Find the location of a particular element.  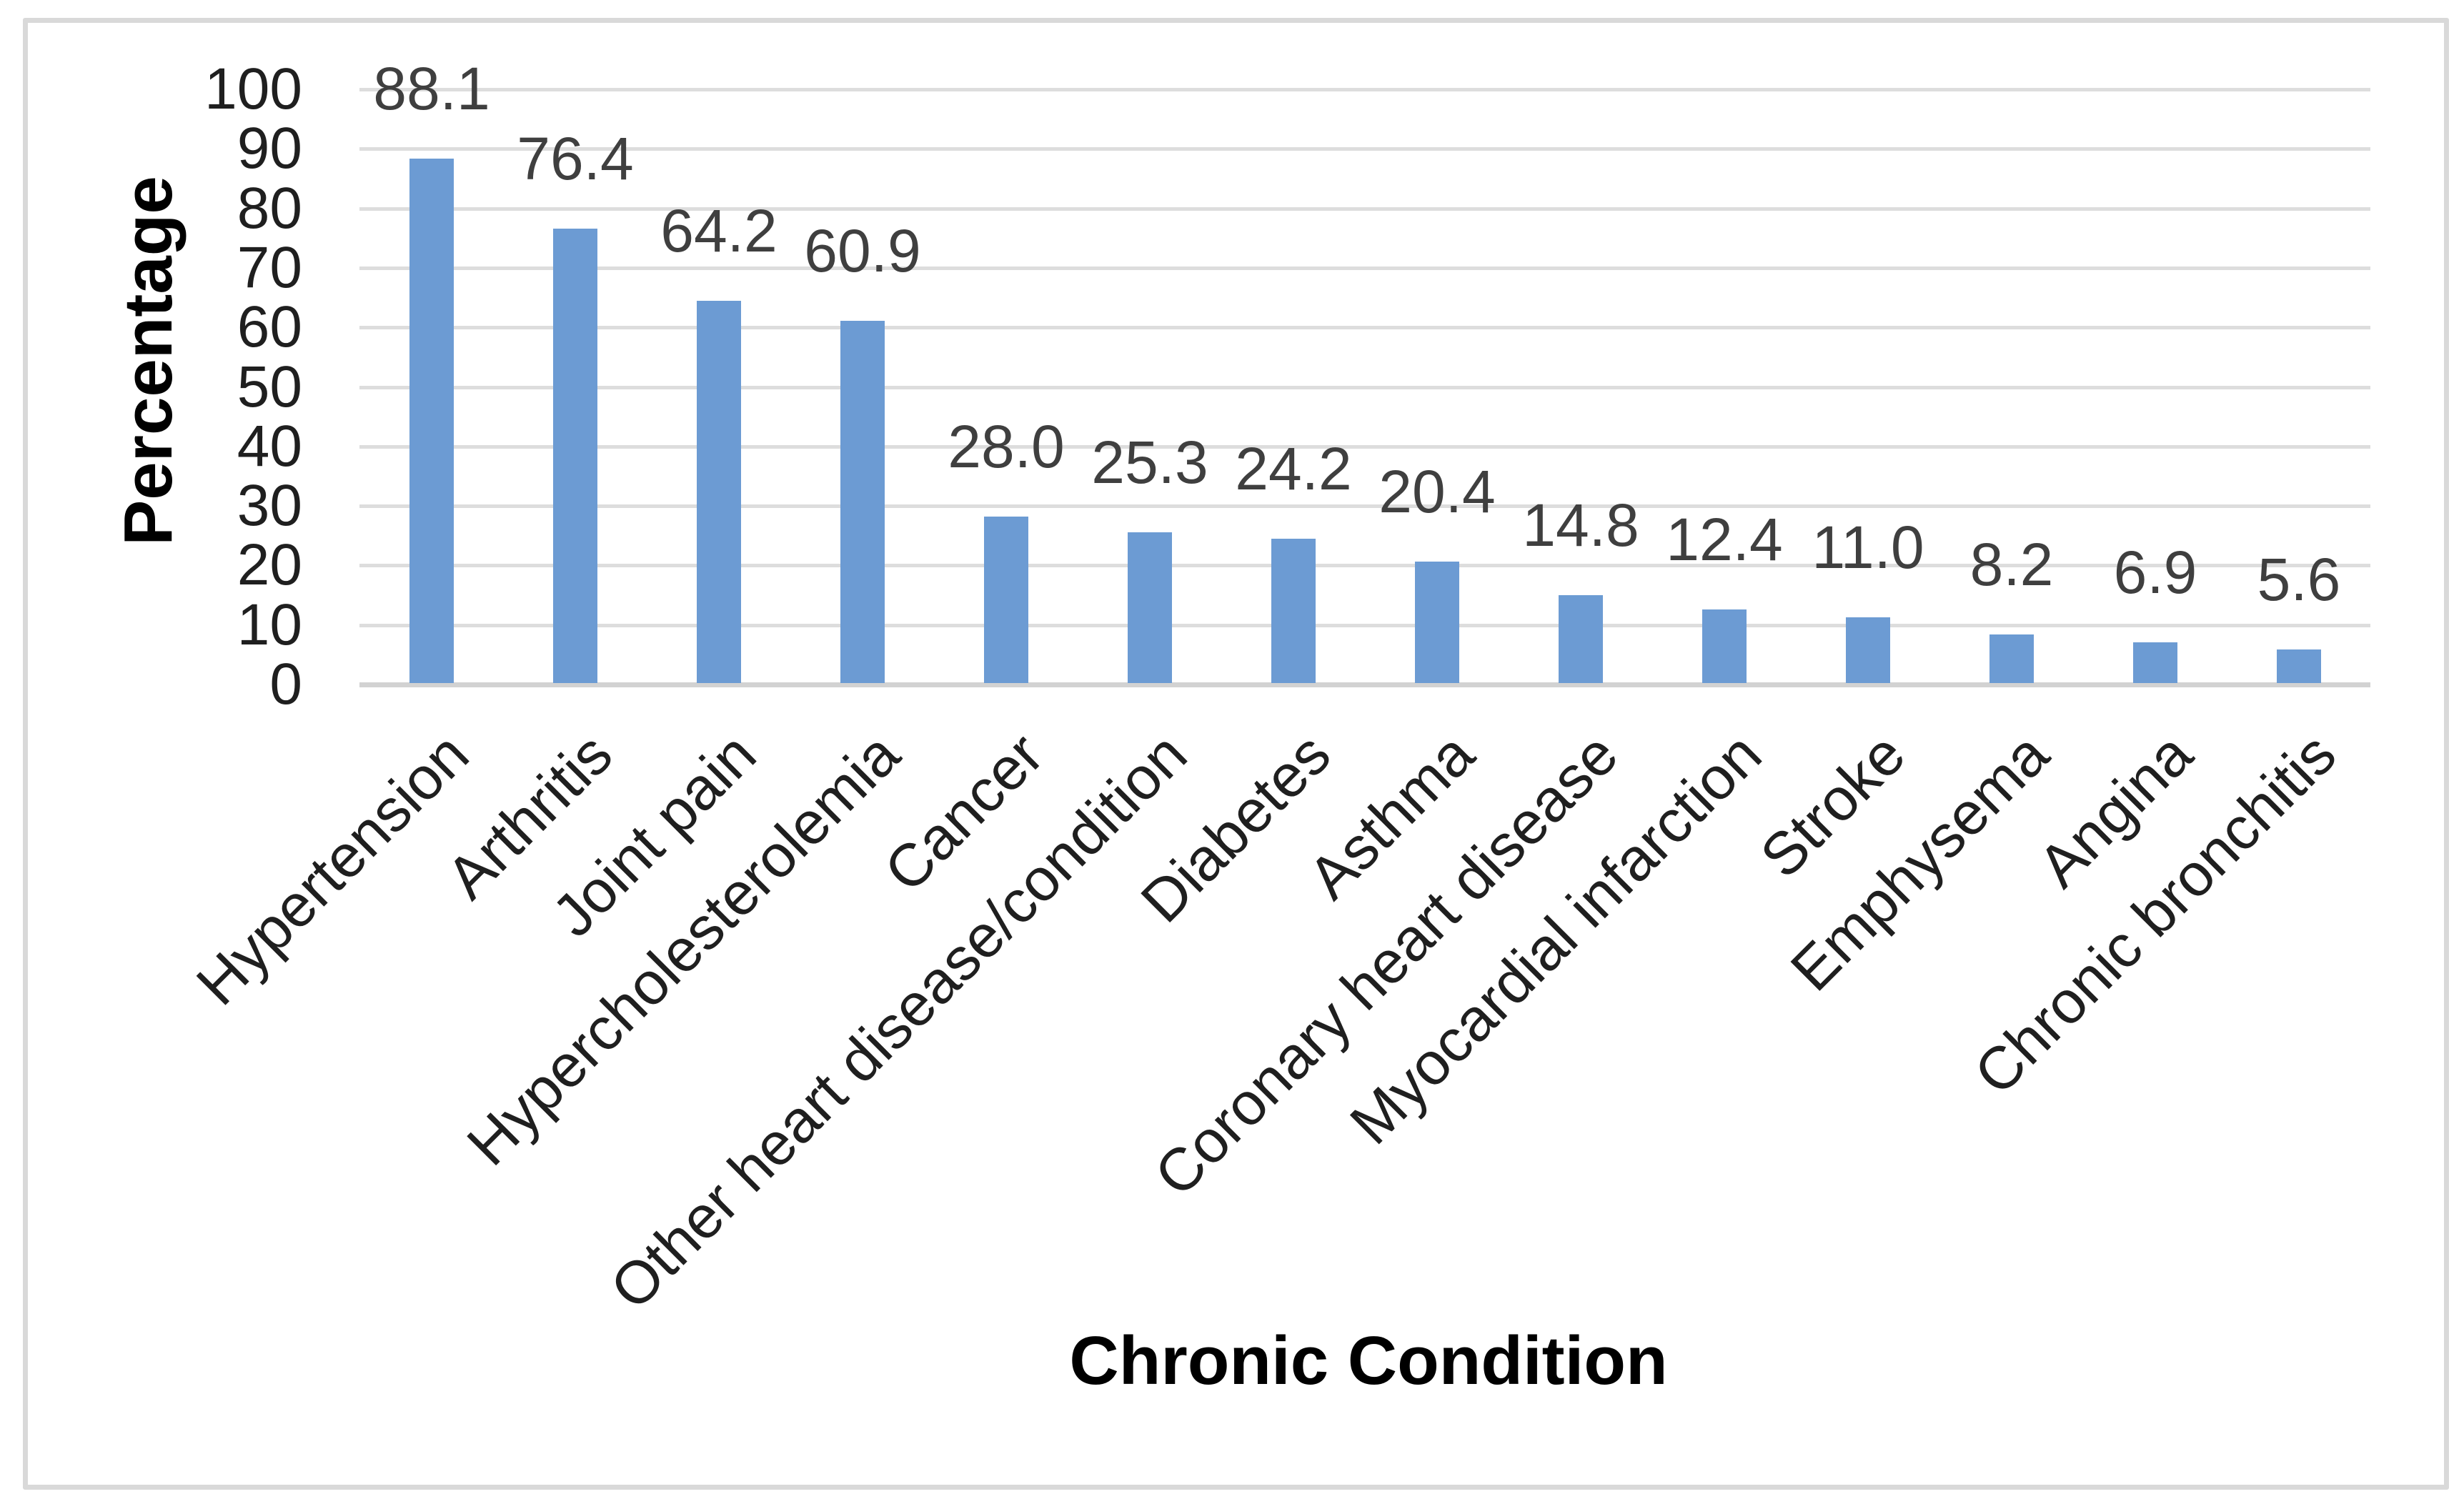

y-tick-label: 30 is located at coordinates (269, 506).